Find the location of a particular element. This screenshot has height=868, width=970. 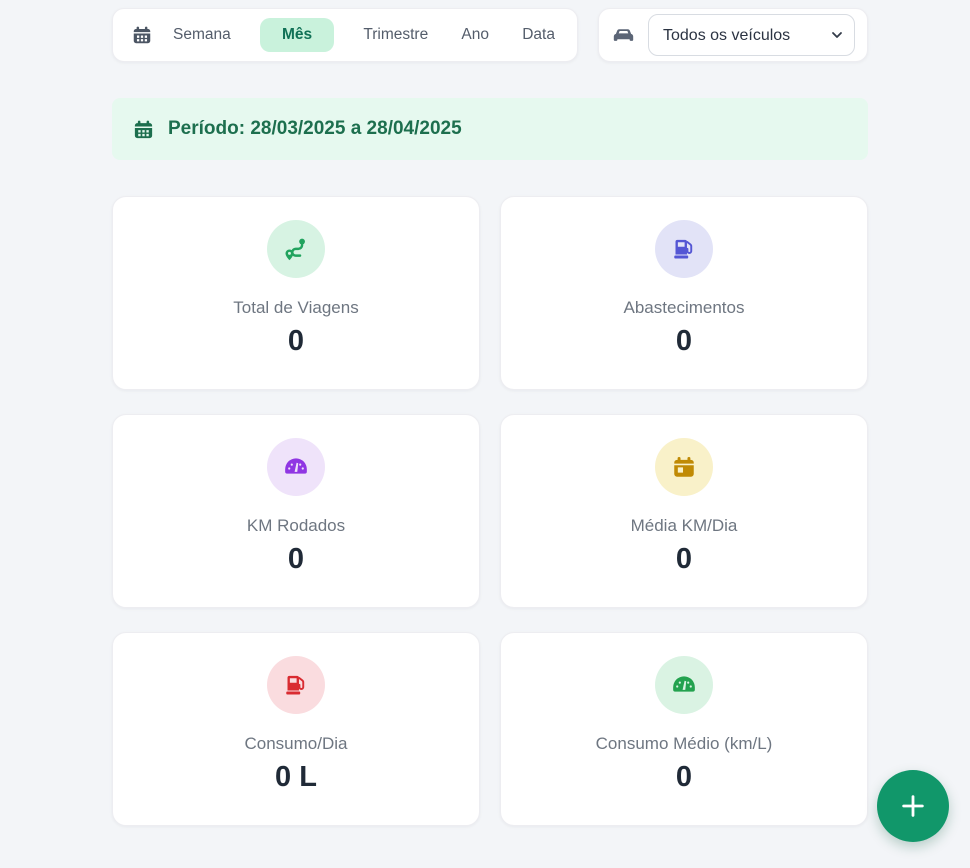

card-total-viagens: Total de Viagens 0 is located at coordinates (296, 293).